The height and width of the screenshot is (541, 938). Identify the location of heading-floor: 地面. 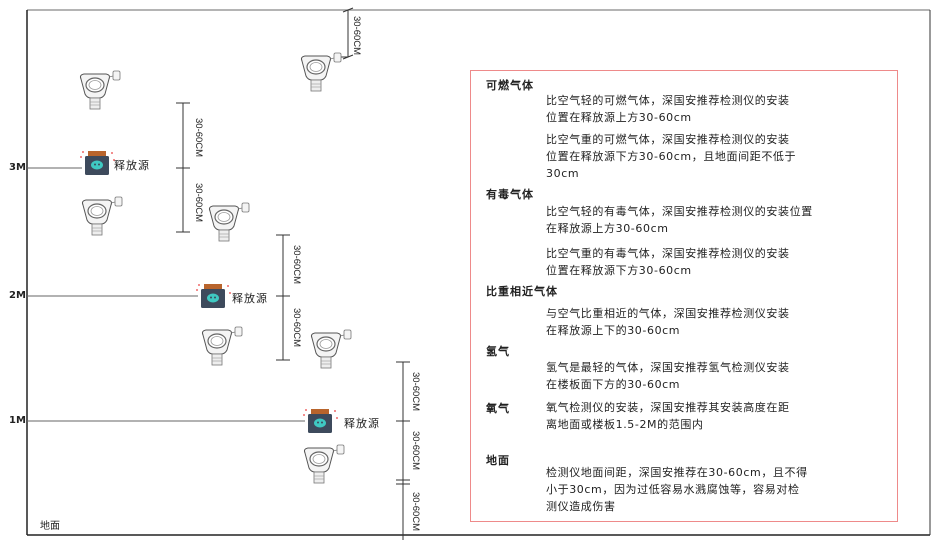
(498, 460).